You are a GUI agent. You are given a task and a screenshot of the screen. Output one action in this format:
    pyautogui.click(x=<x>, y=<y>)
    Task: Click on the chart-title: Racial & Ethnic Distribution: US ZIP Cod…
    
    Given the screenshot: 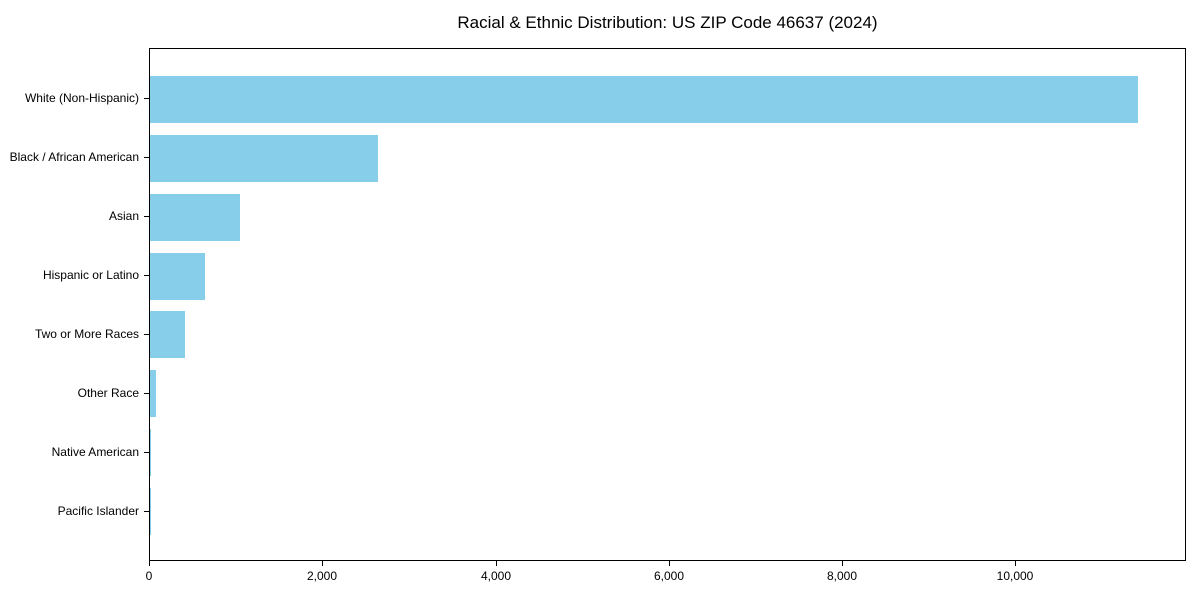 What is the action you would take?
    pyautogui.click(x=667, y=22)
    